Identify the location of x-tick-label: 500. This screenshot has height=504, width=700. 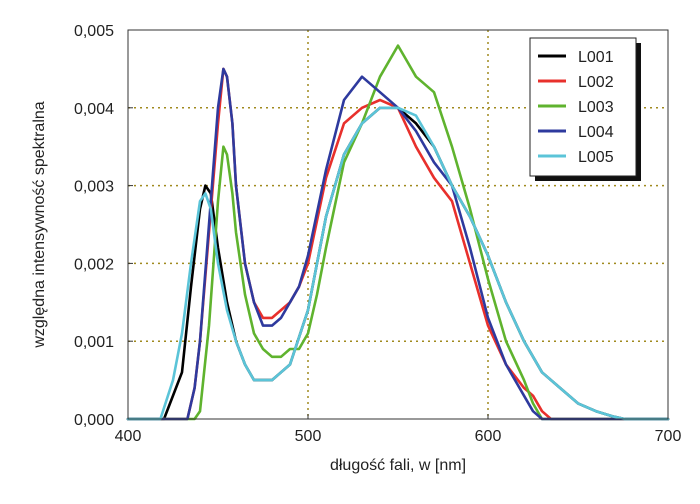
(308, 436).